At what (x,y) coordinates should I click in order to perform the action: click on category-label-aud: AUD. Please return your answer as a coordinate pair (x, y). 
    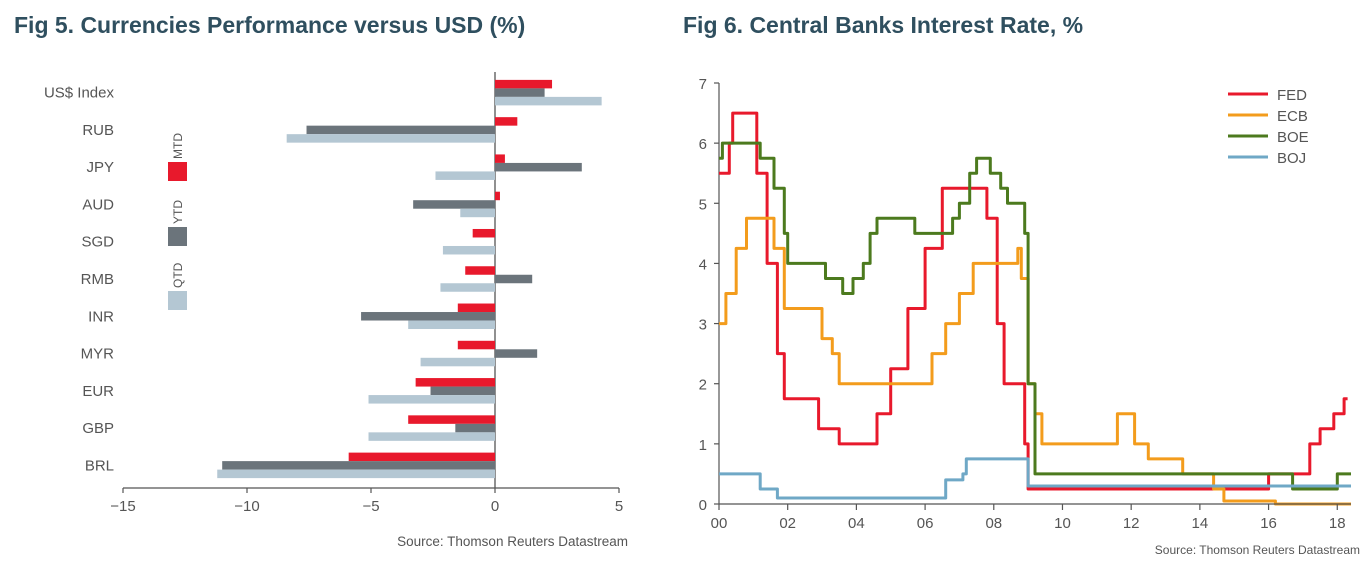
    Looking at the image, I should click on (98, 204).